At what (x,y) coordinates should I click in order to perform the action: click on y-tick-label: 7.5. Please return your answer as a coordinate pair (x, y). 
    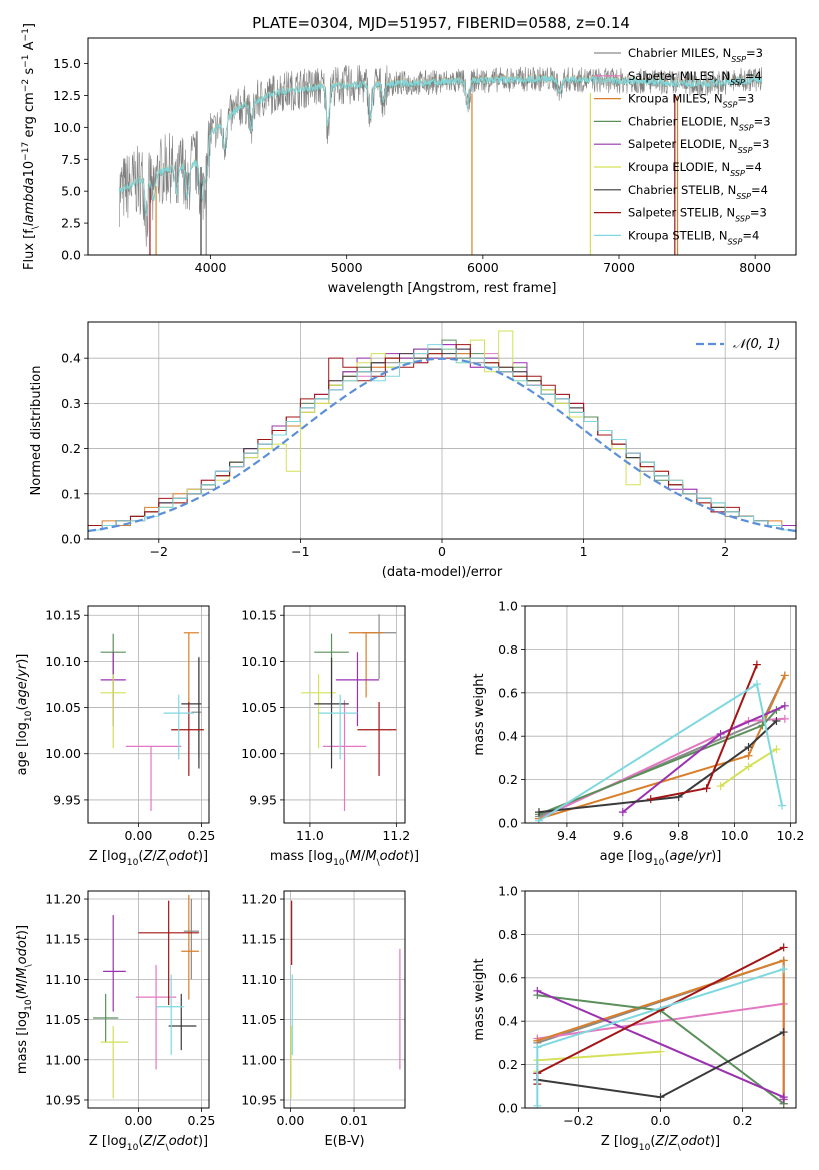
    Looking at the image, I should click on (71, 159).